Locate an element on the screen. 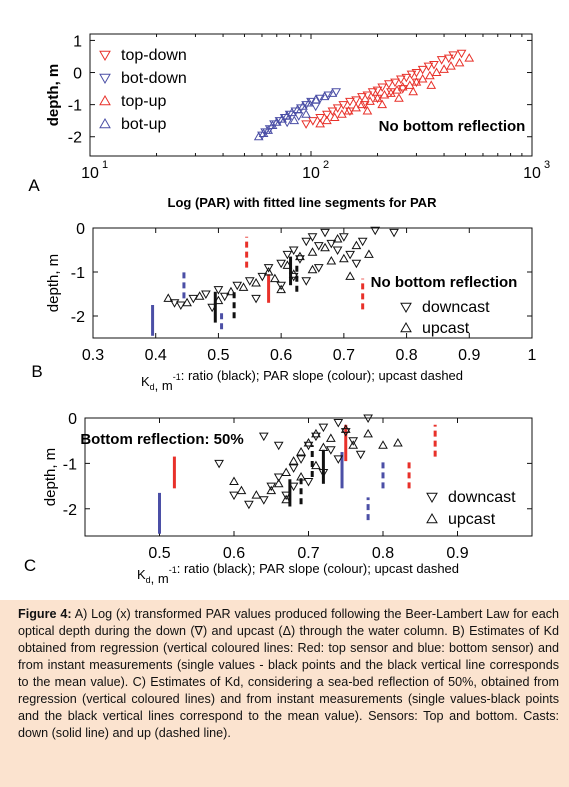 The height and width of the screenshot is (787, 569). caption-label: Figure 4: is located at coordinates (45, 614).